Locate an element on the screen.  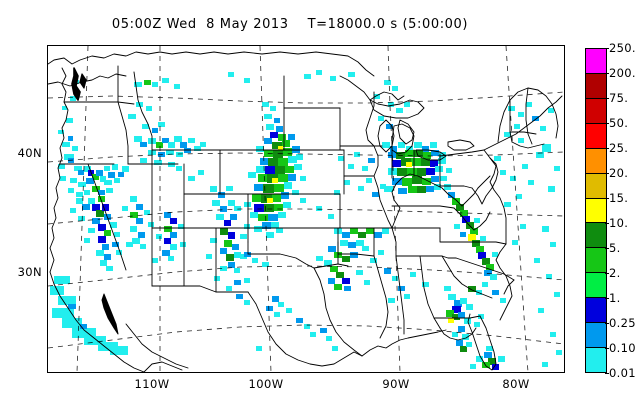
xtick-label-110w: 110W is located at coordinates (152, 384).